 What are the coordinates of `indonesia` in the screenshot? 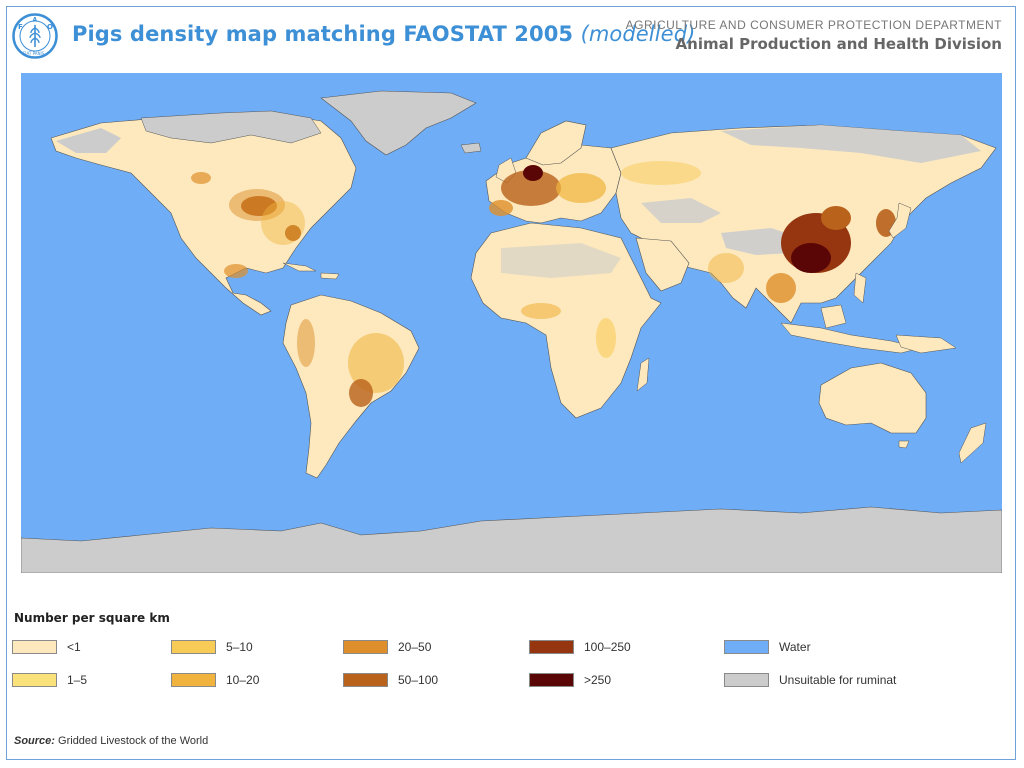 It's located at (851, 338).